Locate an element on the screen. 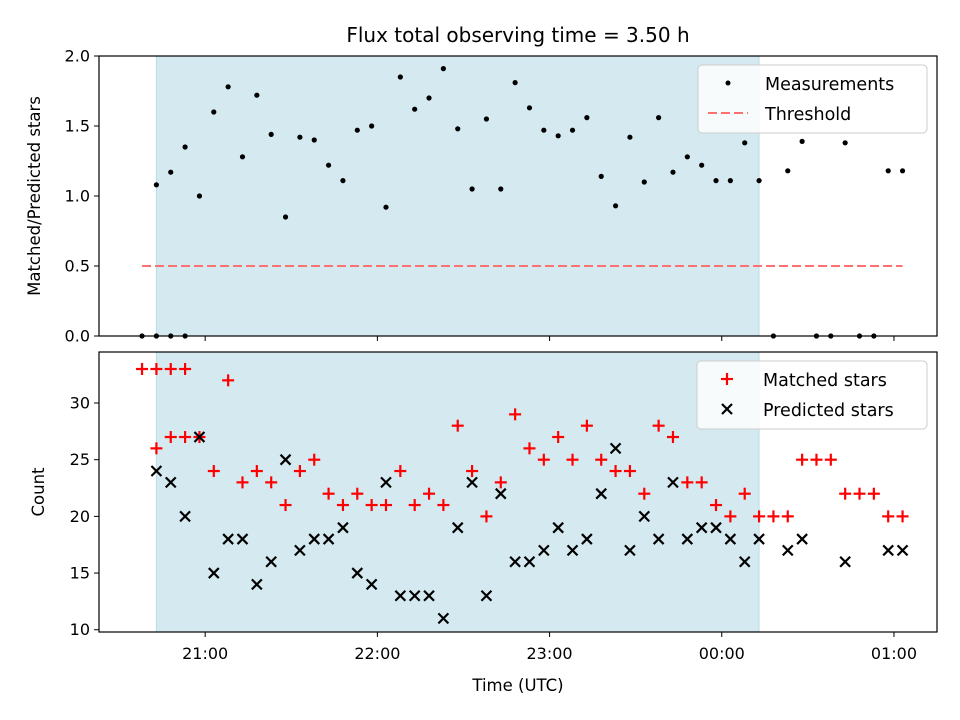 The width and height of the screenshot is (960, 720). legend-measurements-label: Measurements is located at coordinates (829, 85).